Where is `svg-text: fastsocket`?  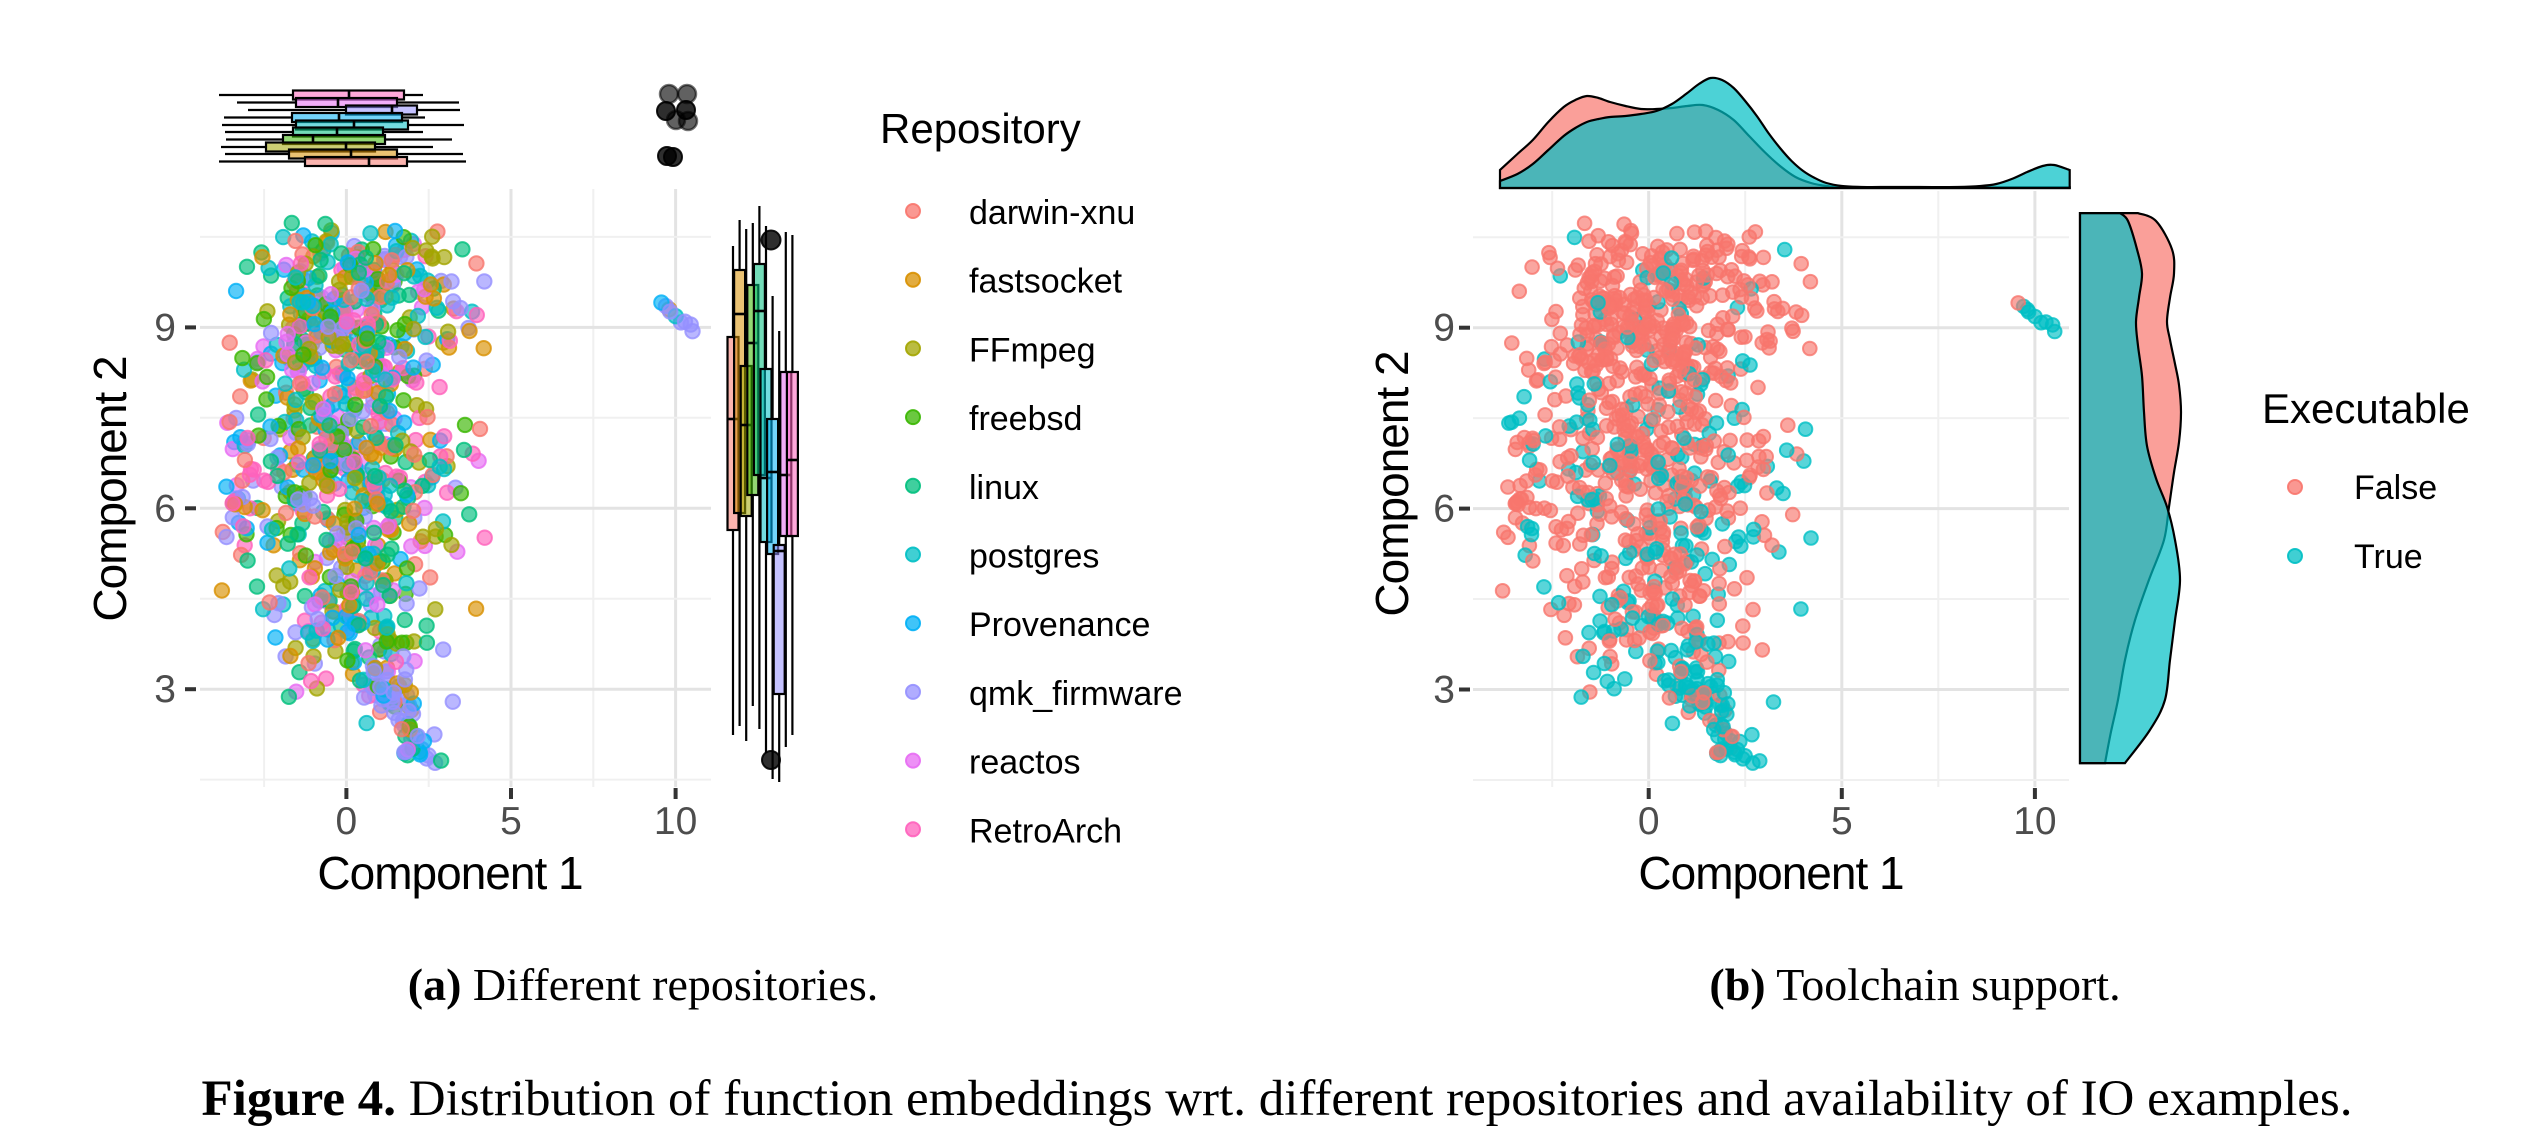 svg-text: fastsocket is located at coordinates (1046, 282).